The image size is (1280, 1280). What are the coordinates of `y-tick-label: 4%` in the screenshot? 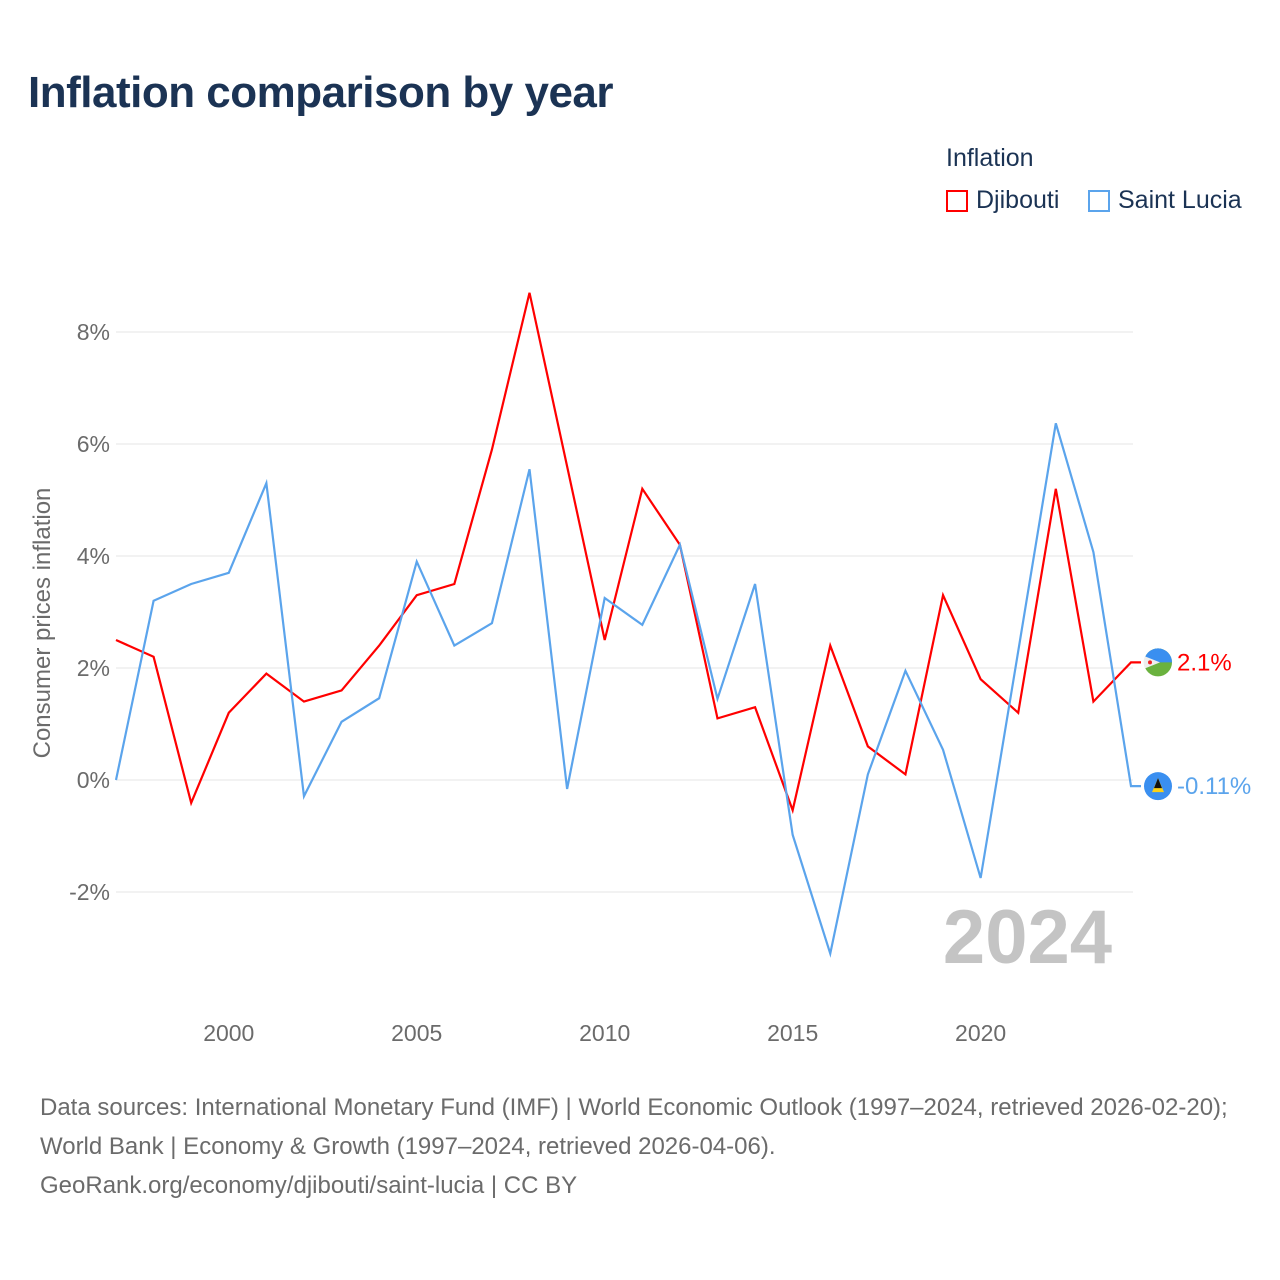 It's located at (93, 556).